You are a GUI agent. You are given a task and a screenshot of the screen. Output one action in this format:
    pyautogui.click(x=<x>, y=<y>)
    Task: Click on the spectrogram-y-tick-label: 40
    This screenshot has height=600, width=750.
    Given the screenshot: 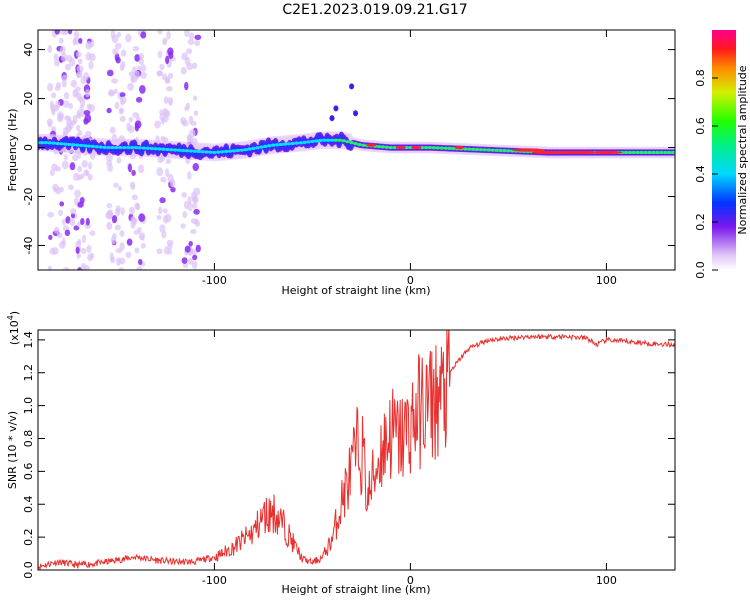 What is the action you would take?
    pyautogui.click(x=28, y=50)
    